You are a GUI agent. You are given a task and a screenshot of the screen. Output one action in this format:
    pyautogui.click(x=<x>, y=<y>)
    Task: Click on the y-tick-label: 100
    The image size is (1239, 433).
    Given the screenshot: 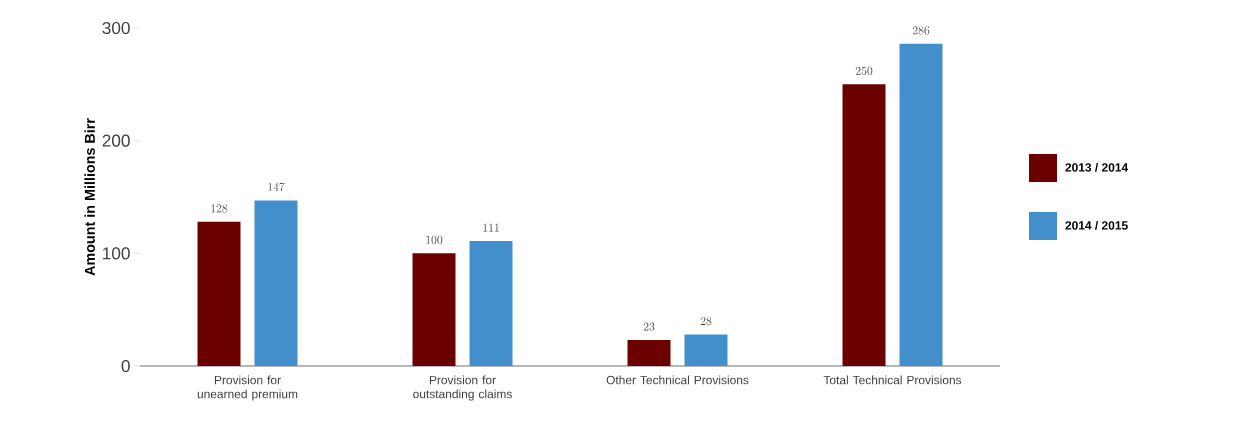 What is the action you would take?
    pyautogui.click(x=116, y=253)
    